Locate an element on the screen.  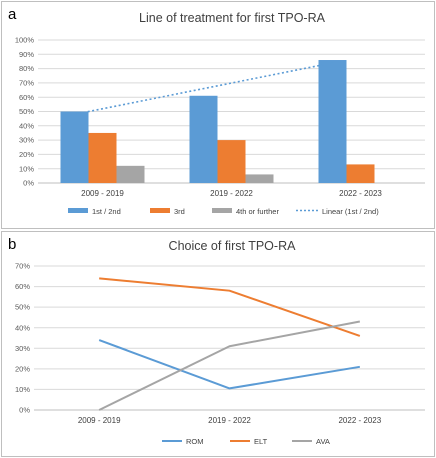
panel-a-trendline is located at coordinates (203, 89).